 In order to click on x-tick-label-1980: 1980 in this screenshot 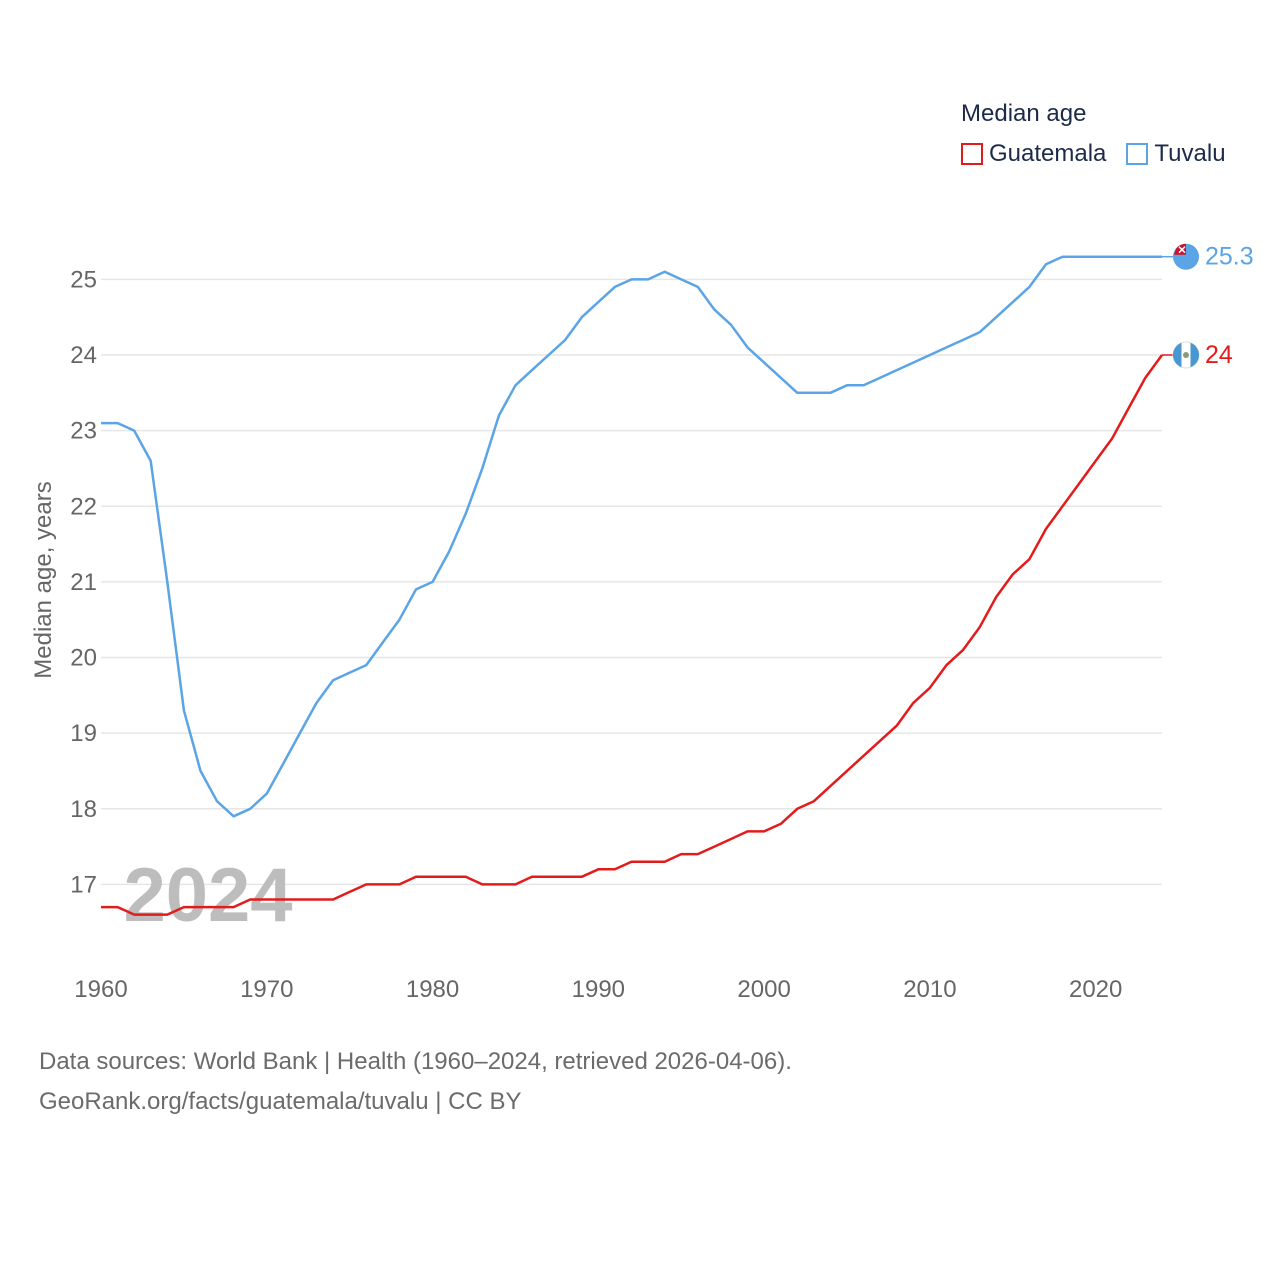, I will do `click(432, 989)`.